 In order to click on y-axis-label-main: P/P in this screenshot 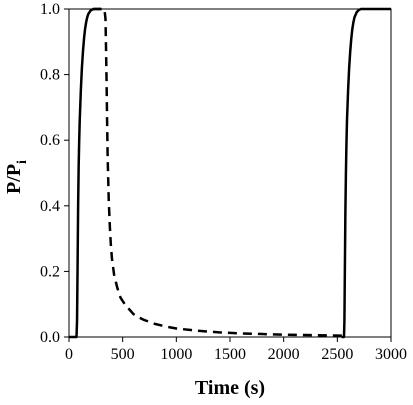, I will do `click(14, 179)`.